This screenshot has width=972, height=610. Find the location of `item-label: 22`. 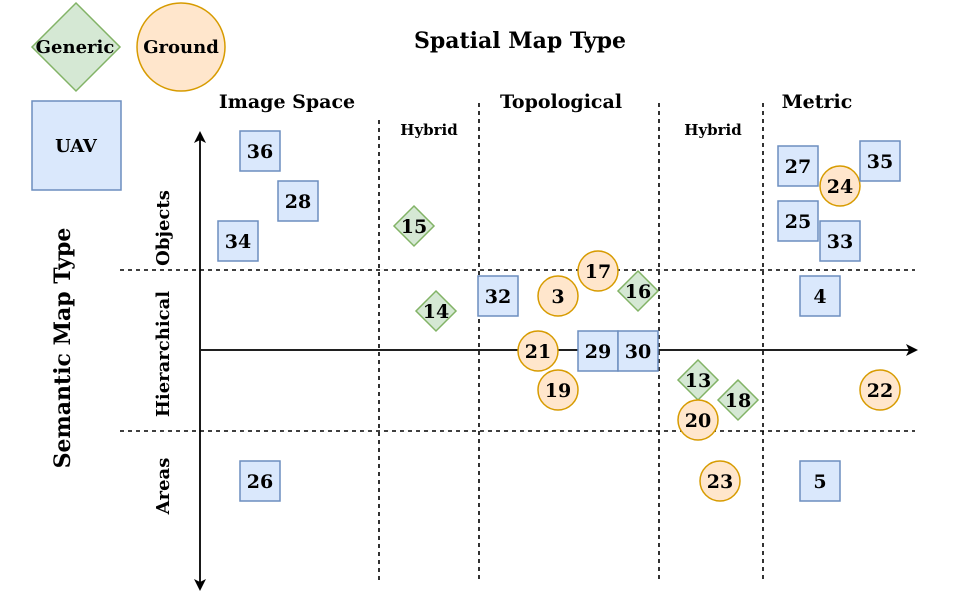

item-label: 22 is located at coordinates (880, 391).